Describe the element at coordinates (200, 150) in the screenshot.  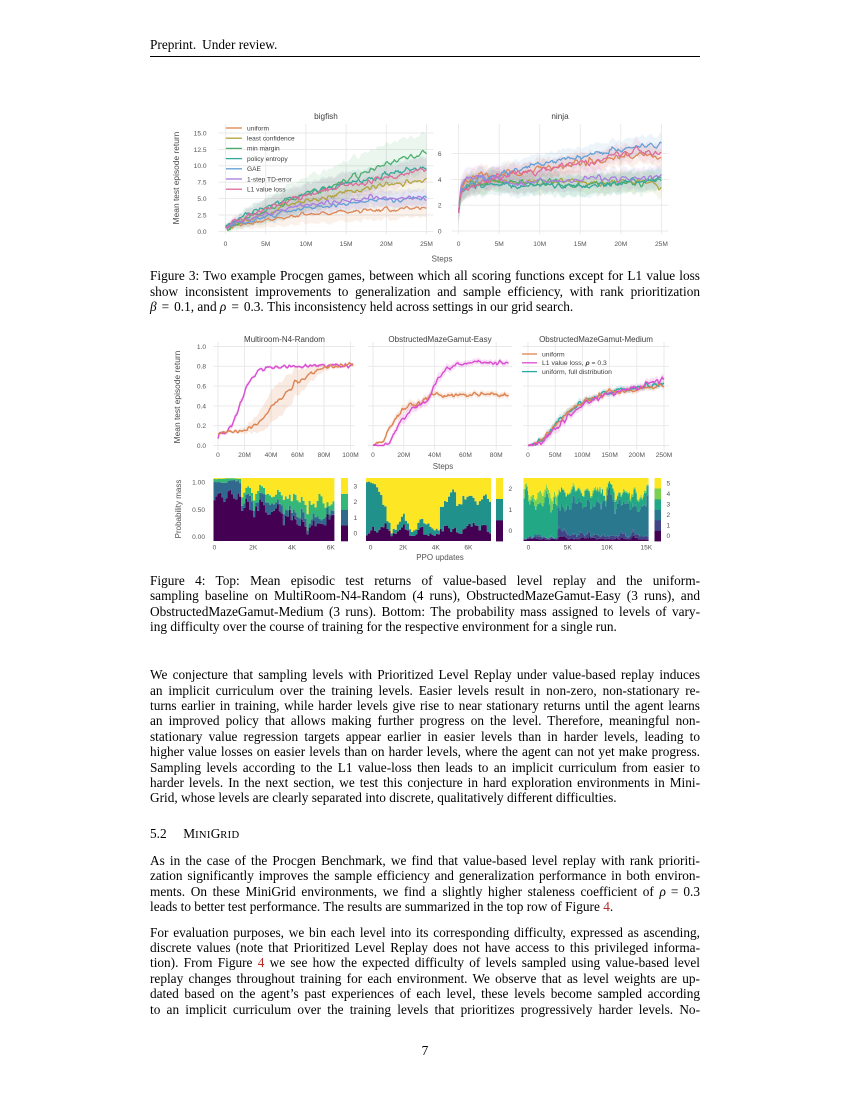
I see `svg-text: 12.5` at that location.